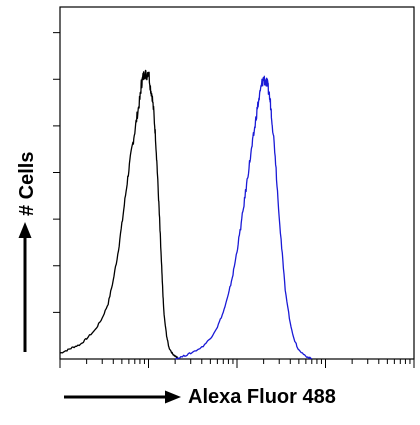  What do you see at coordinates (237, 363) in the screenshot?
I see `x-axis-ticks` at bounding box center [237, 363].